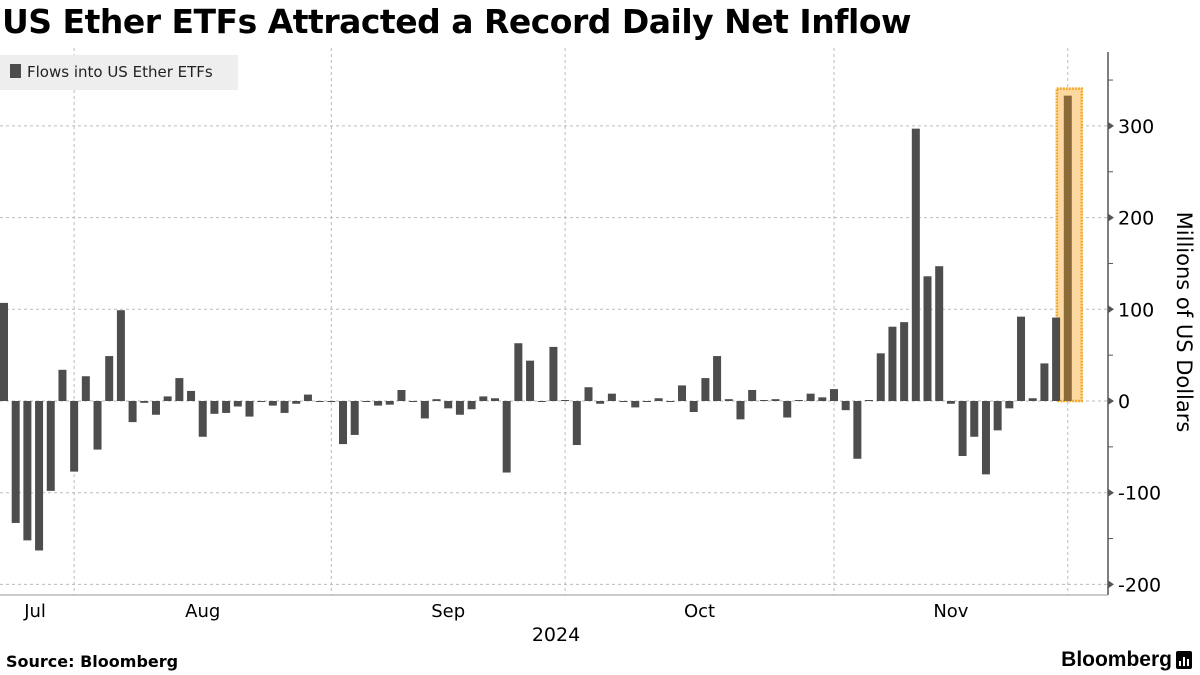  What do you see at coordinates (1116, 659) in the screenshot?
I see `brand-name: Bloomberg` at bounding box center [1116, 659].